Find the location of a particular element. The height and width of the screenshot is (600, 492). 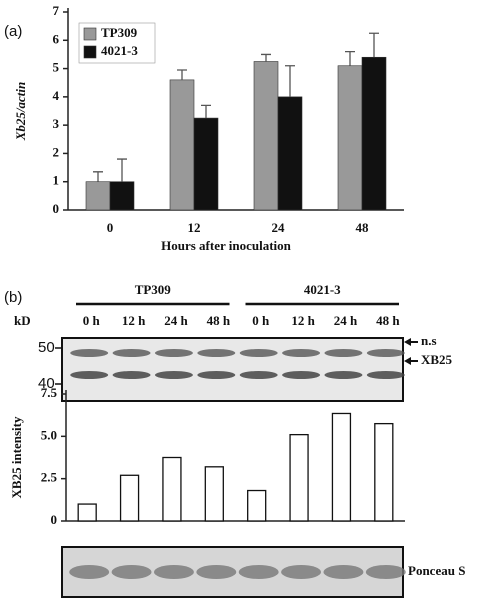

legend-label: 4021-3 is located at coordinates (119, 50).